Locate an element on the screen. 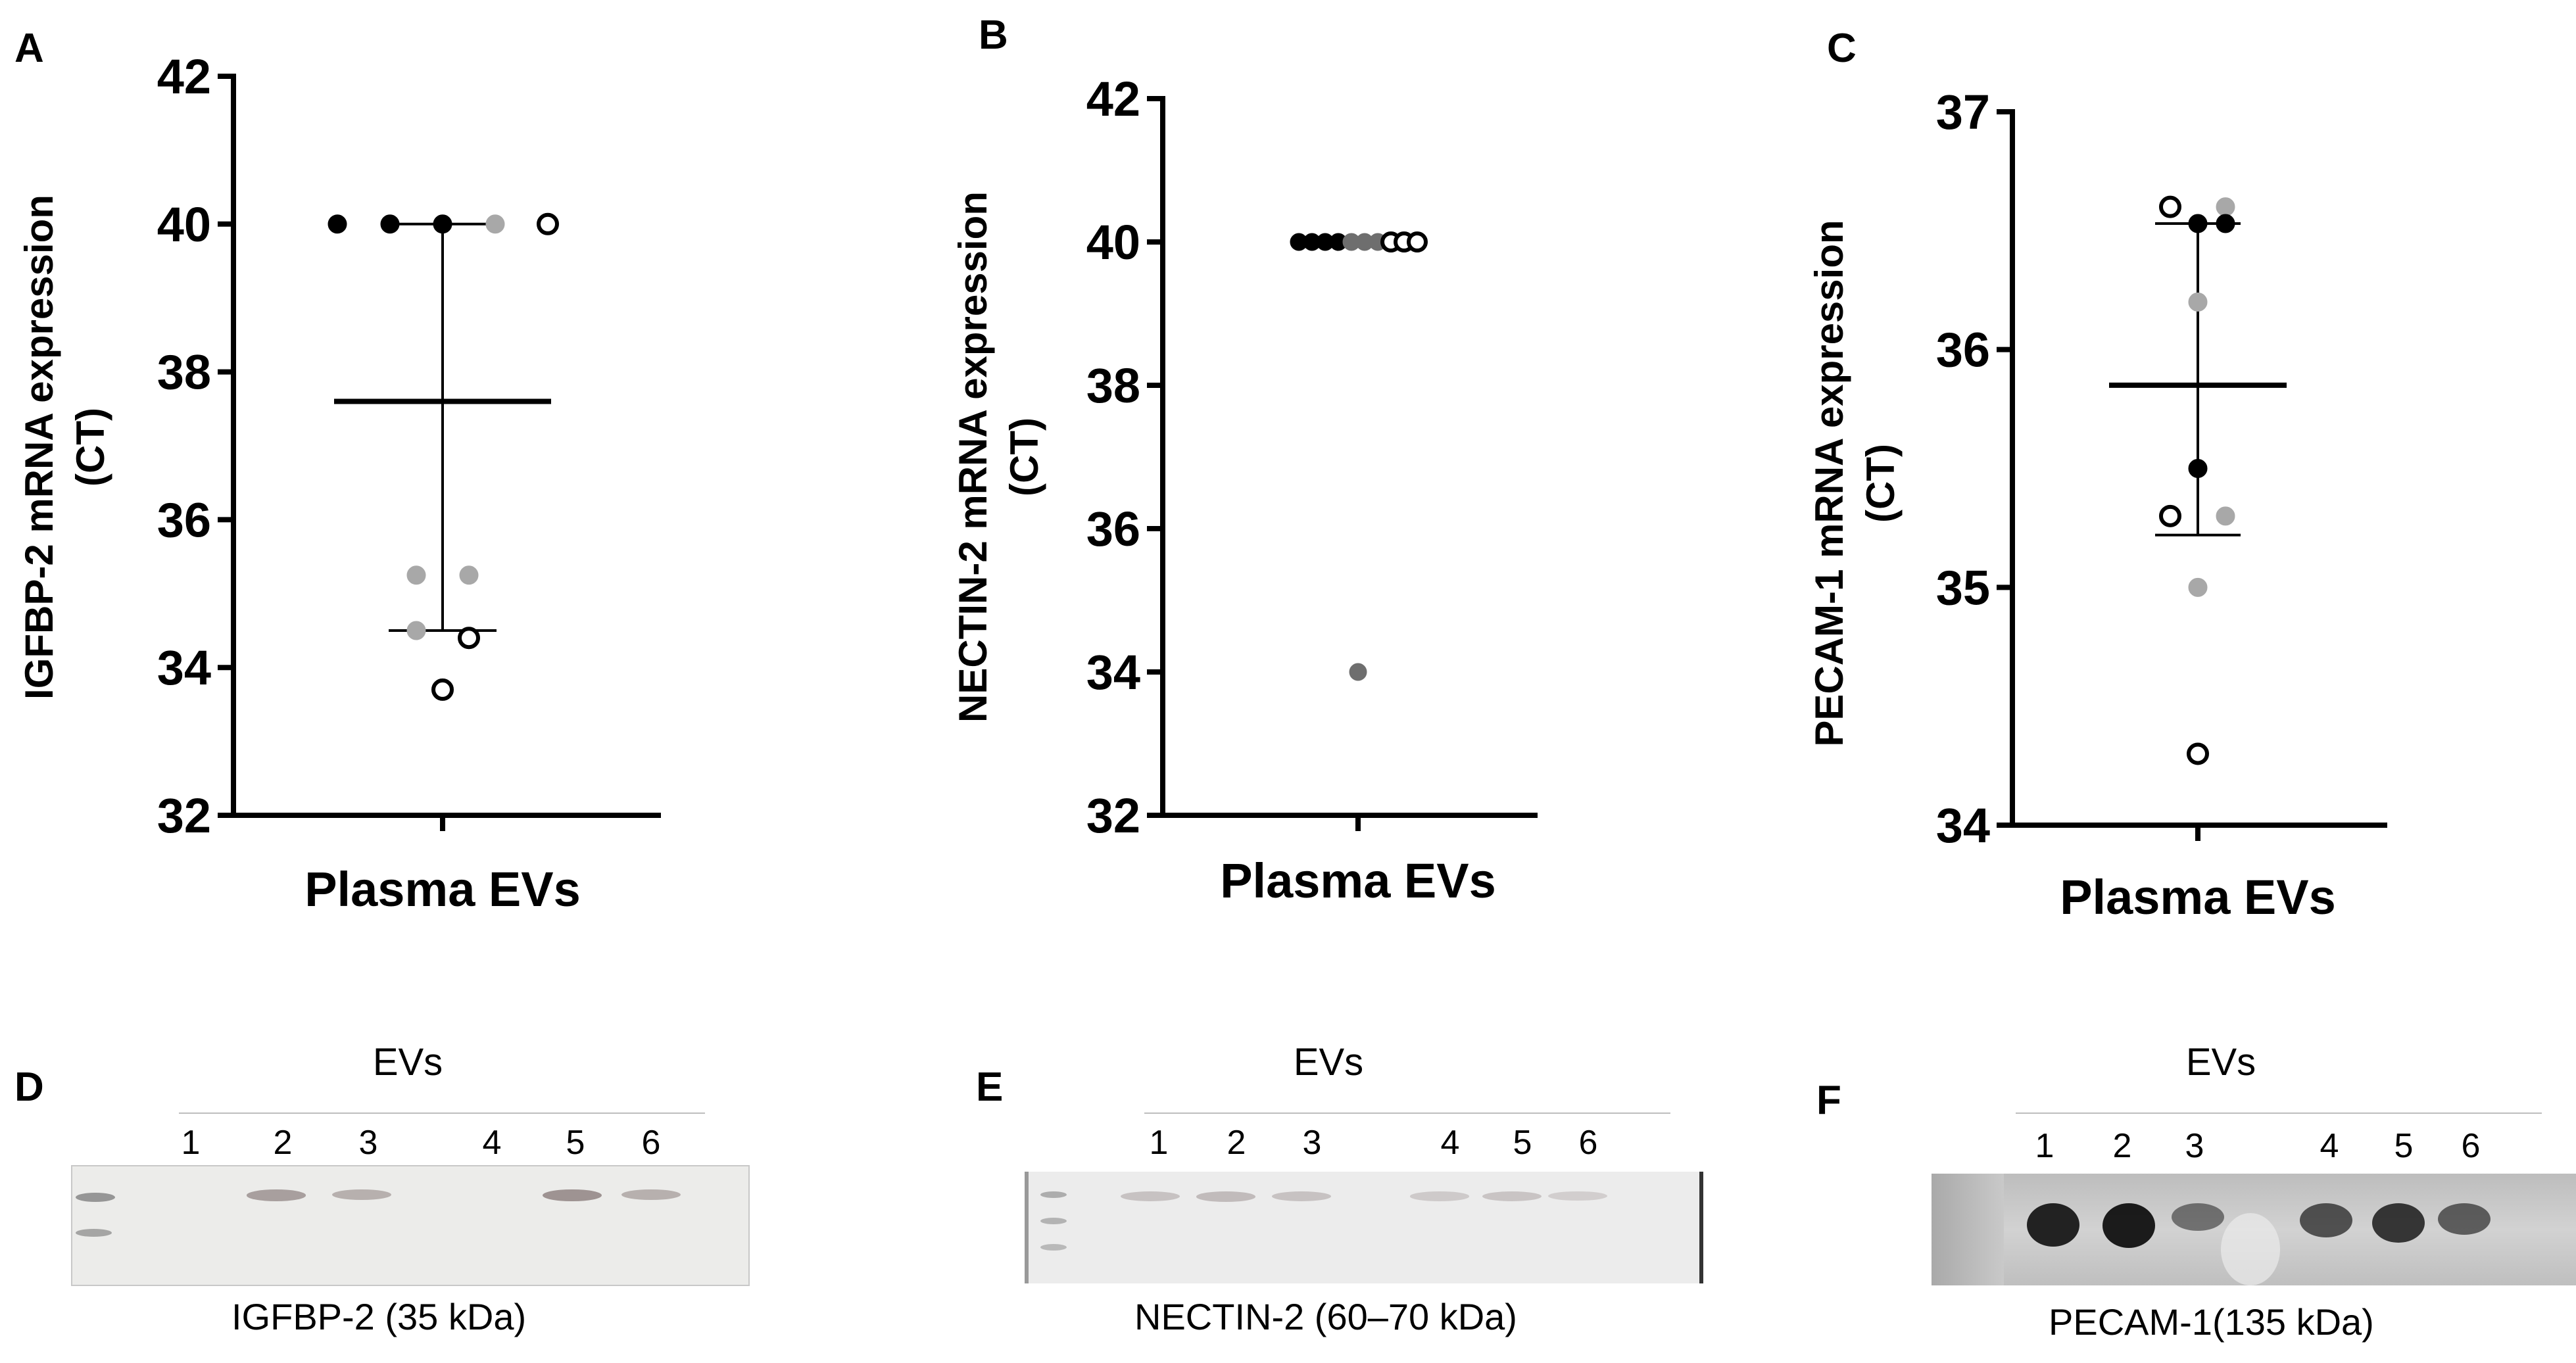 This screenshot has width=2576, height=1363. blot-e-nectin2: EVs 1 2 3 4 5 6 NECTIN-2 (60–70 kDa) is located at coordinates (1282, 1194).